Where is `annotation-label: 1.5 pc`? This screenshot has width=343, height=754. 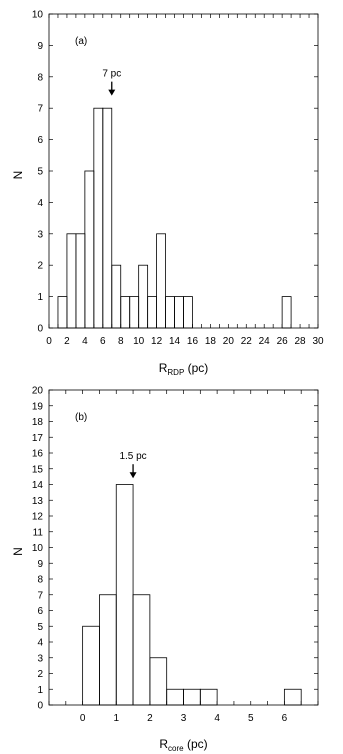
annotation-label: 1.5 pc is located at coordinates (132, 456).